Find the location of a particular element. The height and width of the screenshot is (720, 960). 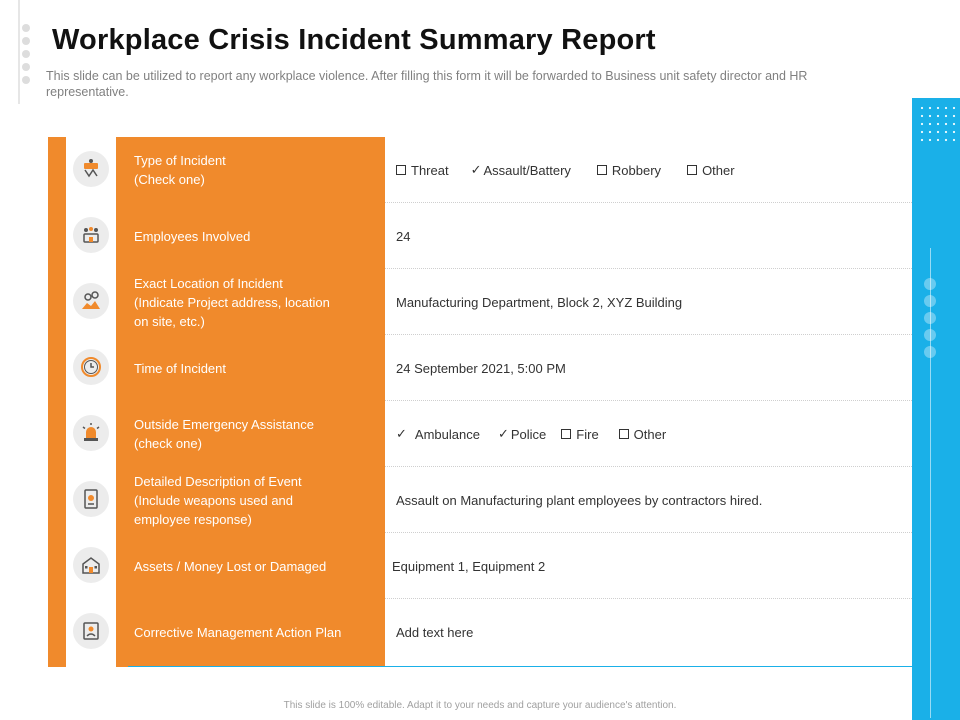

emergency-options: ✓ Ambulance ✓ Police Fire Other is located at coordinates (531, 434).